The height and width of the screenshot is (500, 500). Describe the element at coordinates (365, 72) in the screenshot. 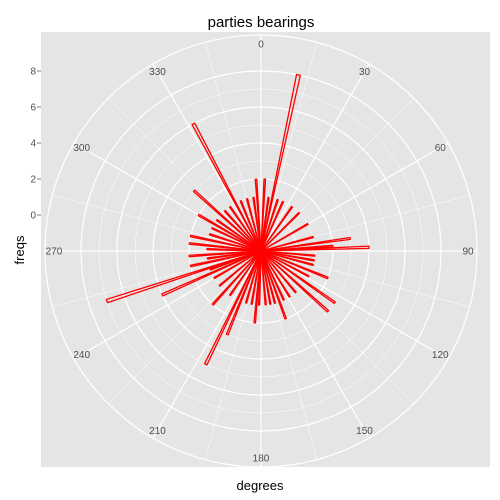

I see `angle-tick-label: 30` at that location.